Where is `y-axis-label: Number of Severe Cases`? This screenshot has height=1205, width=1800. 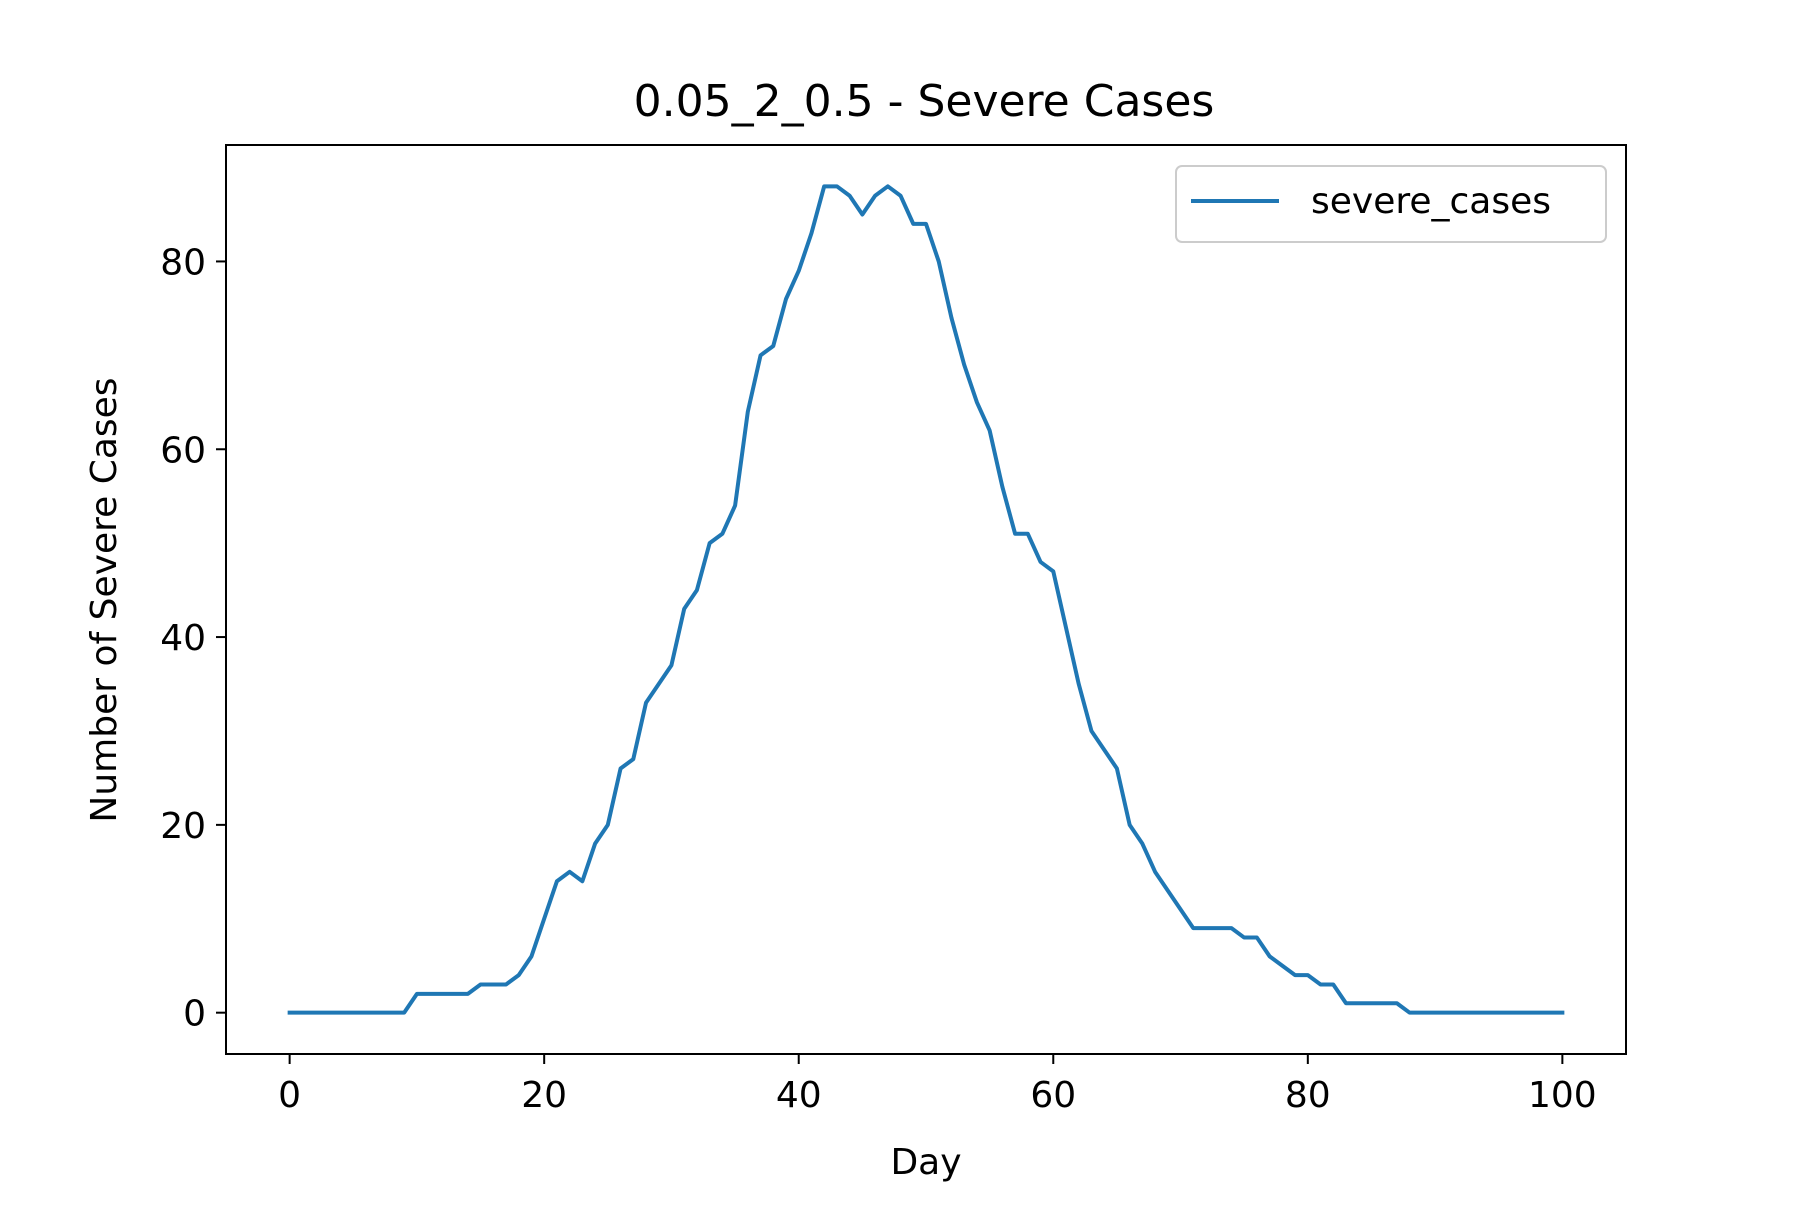 y-axis-label: Number of Severe Cases is located at coordinates (104, 599).